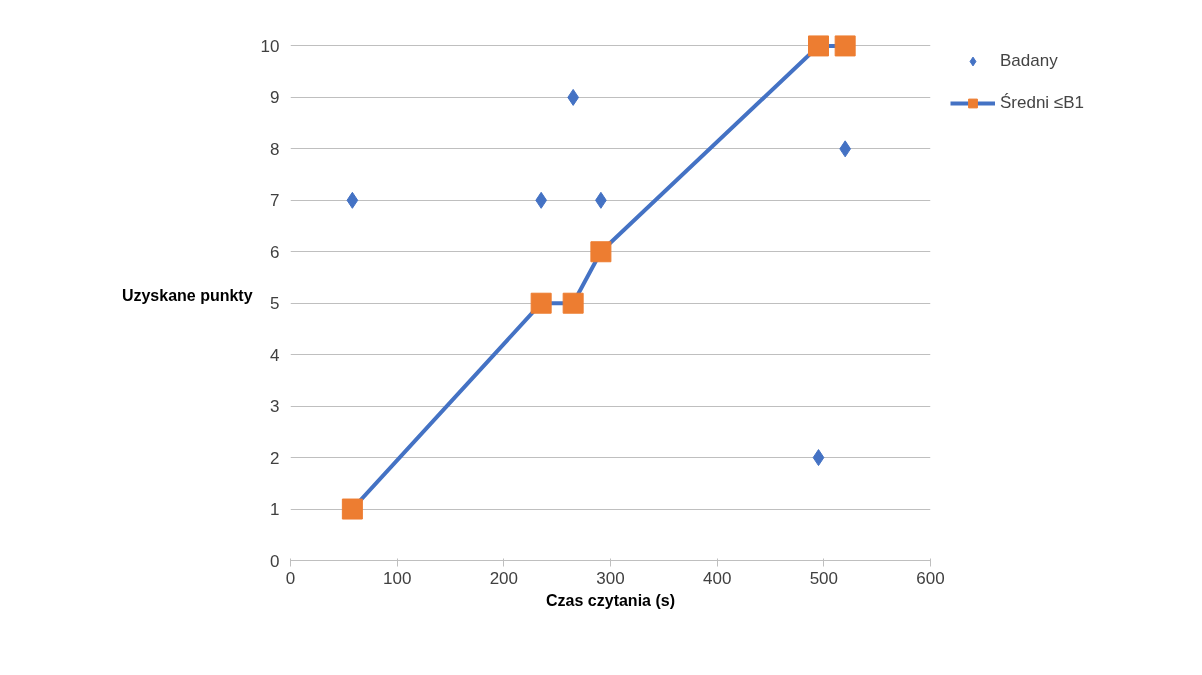 This screenshot has height=675, width=1202. I want to click on y-tick-label: 0, so click(275, 561).